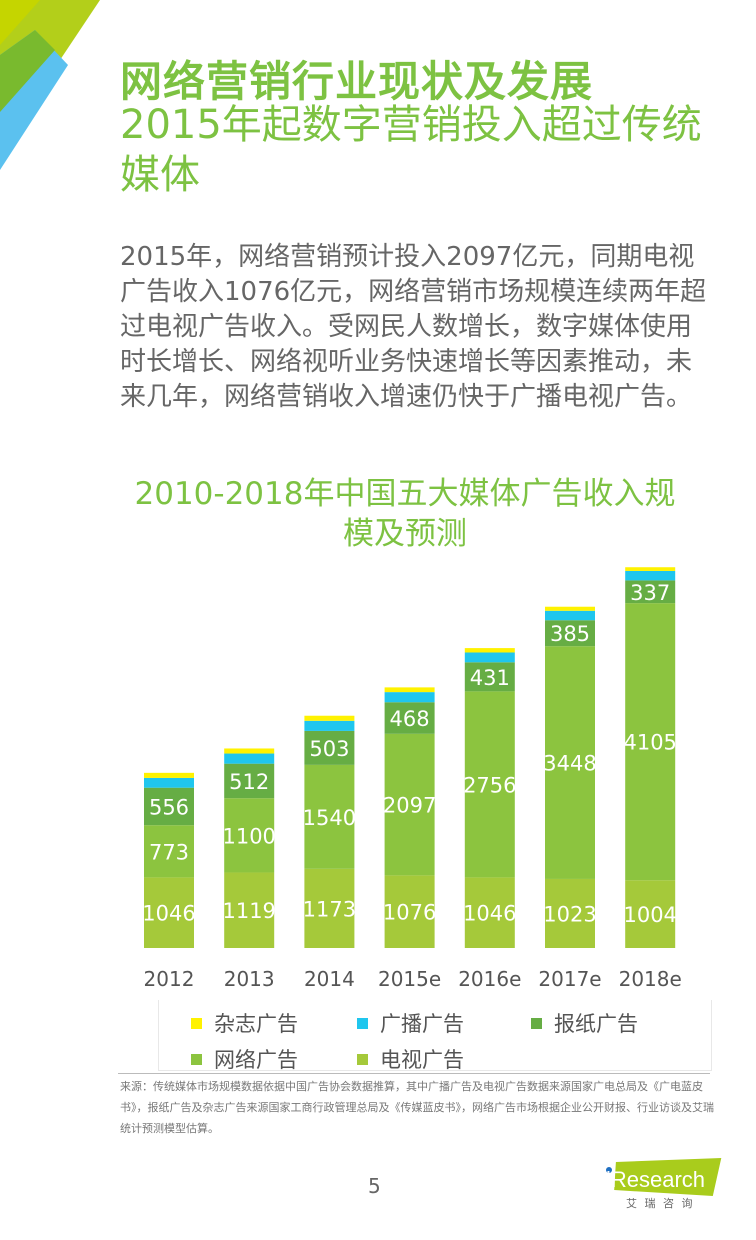 The height and width of the screenshot is (1240, 756). I want to click on data-label: 431, so click(490, 678).